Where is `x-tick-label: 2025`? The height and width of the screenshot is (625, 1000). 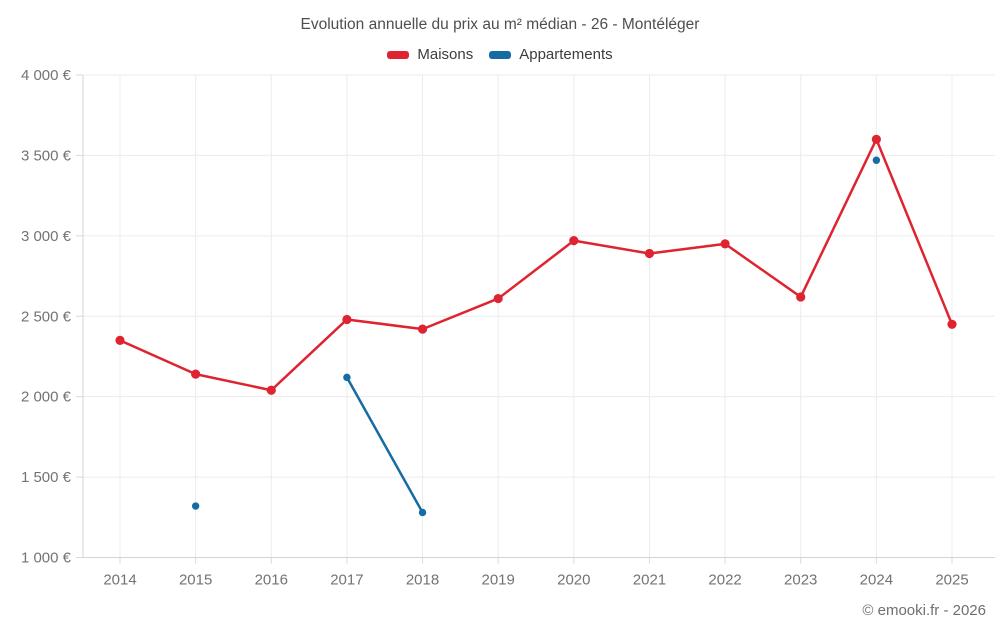
x-tick-label: 2025 is located at coordinates (951, 580).